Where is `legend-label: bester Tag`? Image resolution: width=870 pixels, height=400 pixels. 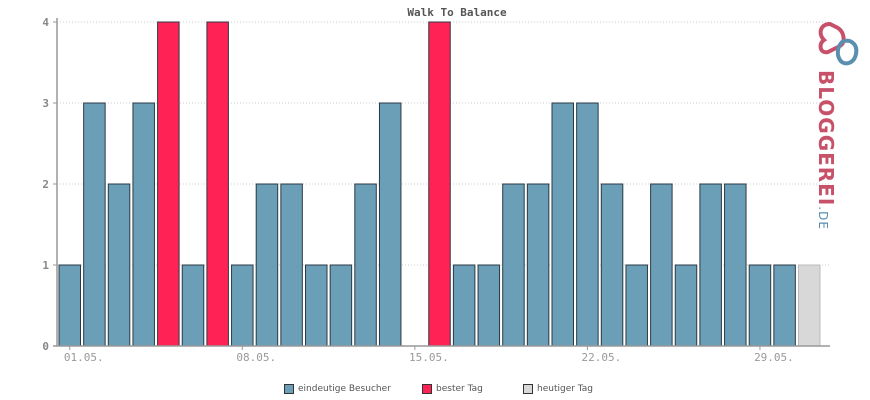
legend-label: bester Tag is located at coordinates (459, 389).